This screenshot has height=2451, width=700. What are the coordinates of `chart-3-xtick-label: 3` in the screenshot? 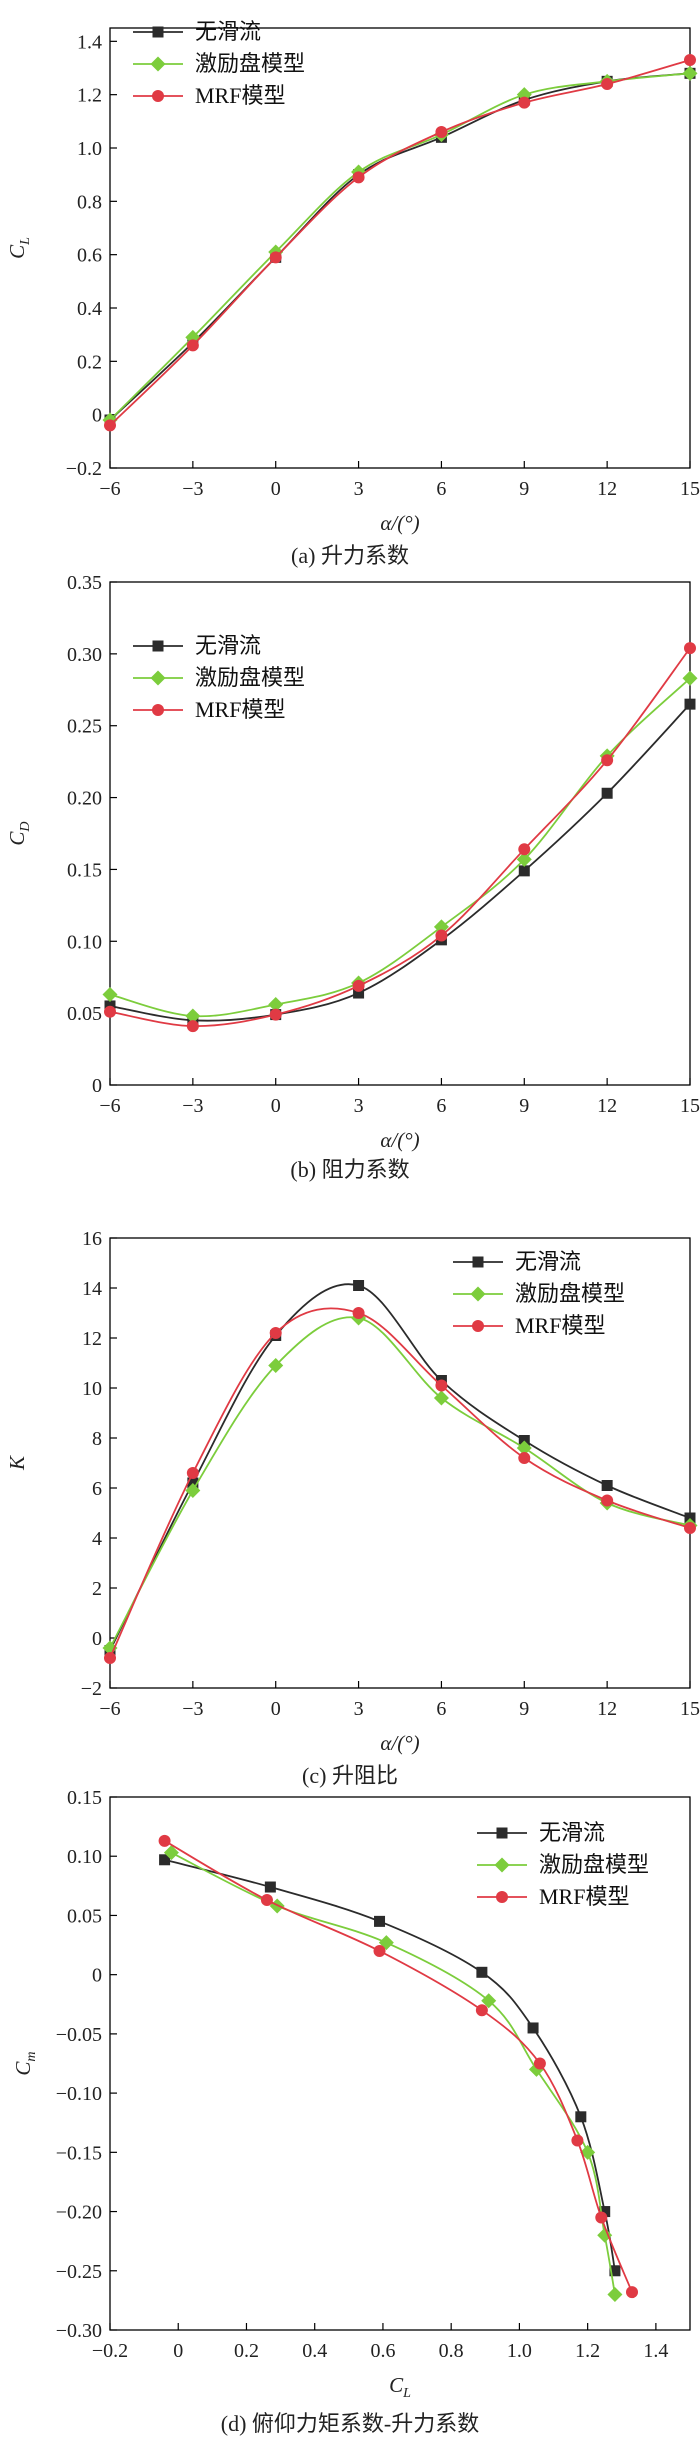 It's located at (359, 1709).